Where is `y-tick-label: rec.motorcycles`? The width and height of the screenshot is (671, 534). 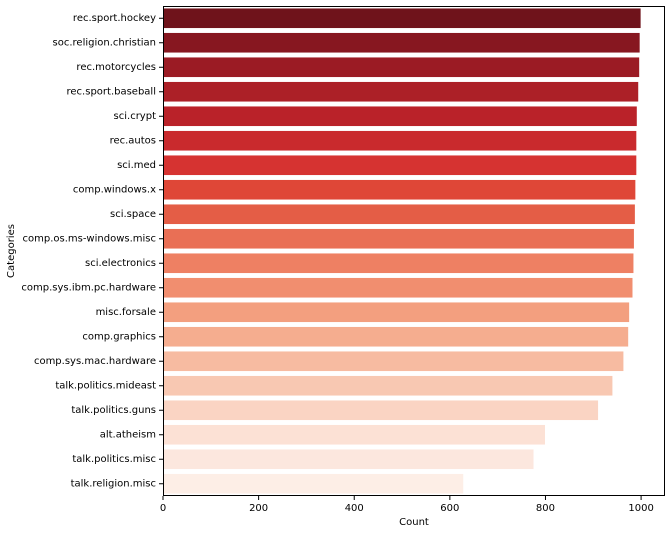 y-tick-label: rec.motorcycles is located at coordinates (116, 67).